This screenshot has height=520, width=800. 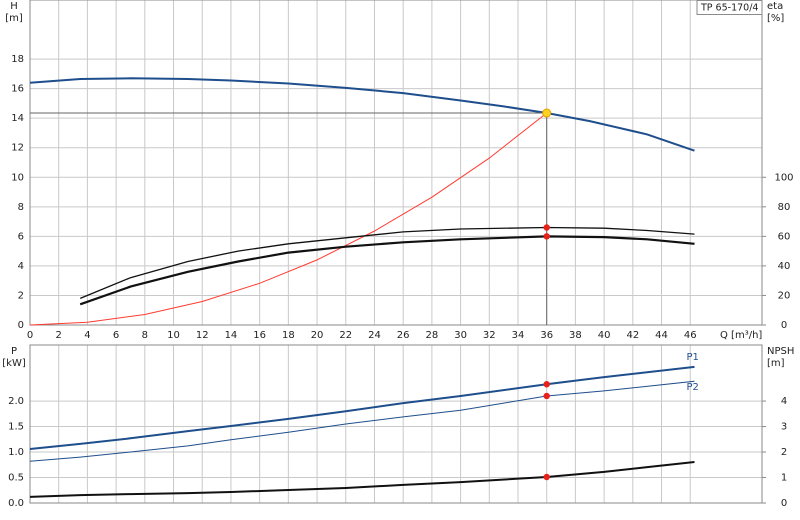 I want to click on x-axis-label: Q [m³/h], so click(x=741, y=335).